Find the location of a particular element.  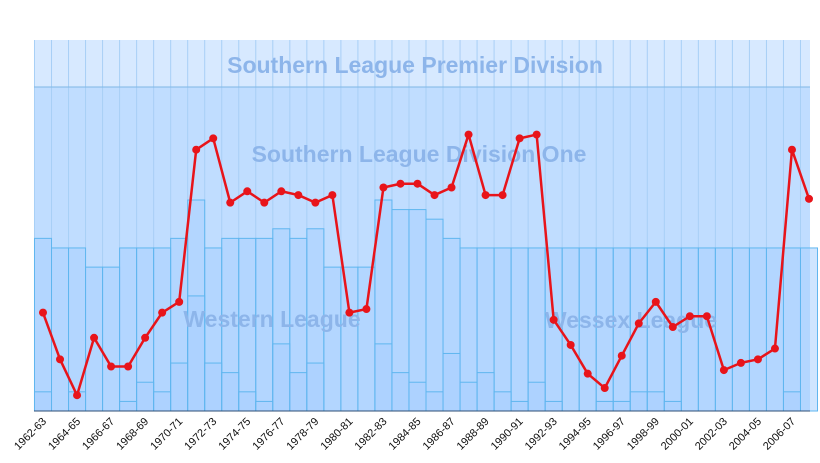

x-tick-label: 2002-03 is located at coordinates (711, 434).